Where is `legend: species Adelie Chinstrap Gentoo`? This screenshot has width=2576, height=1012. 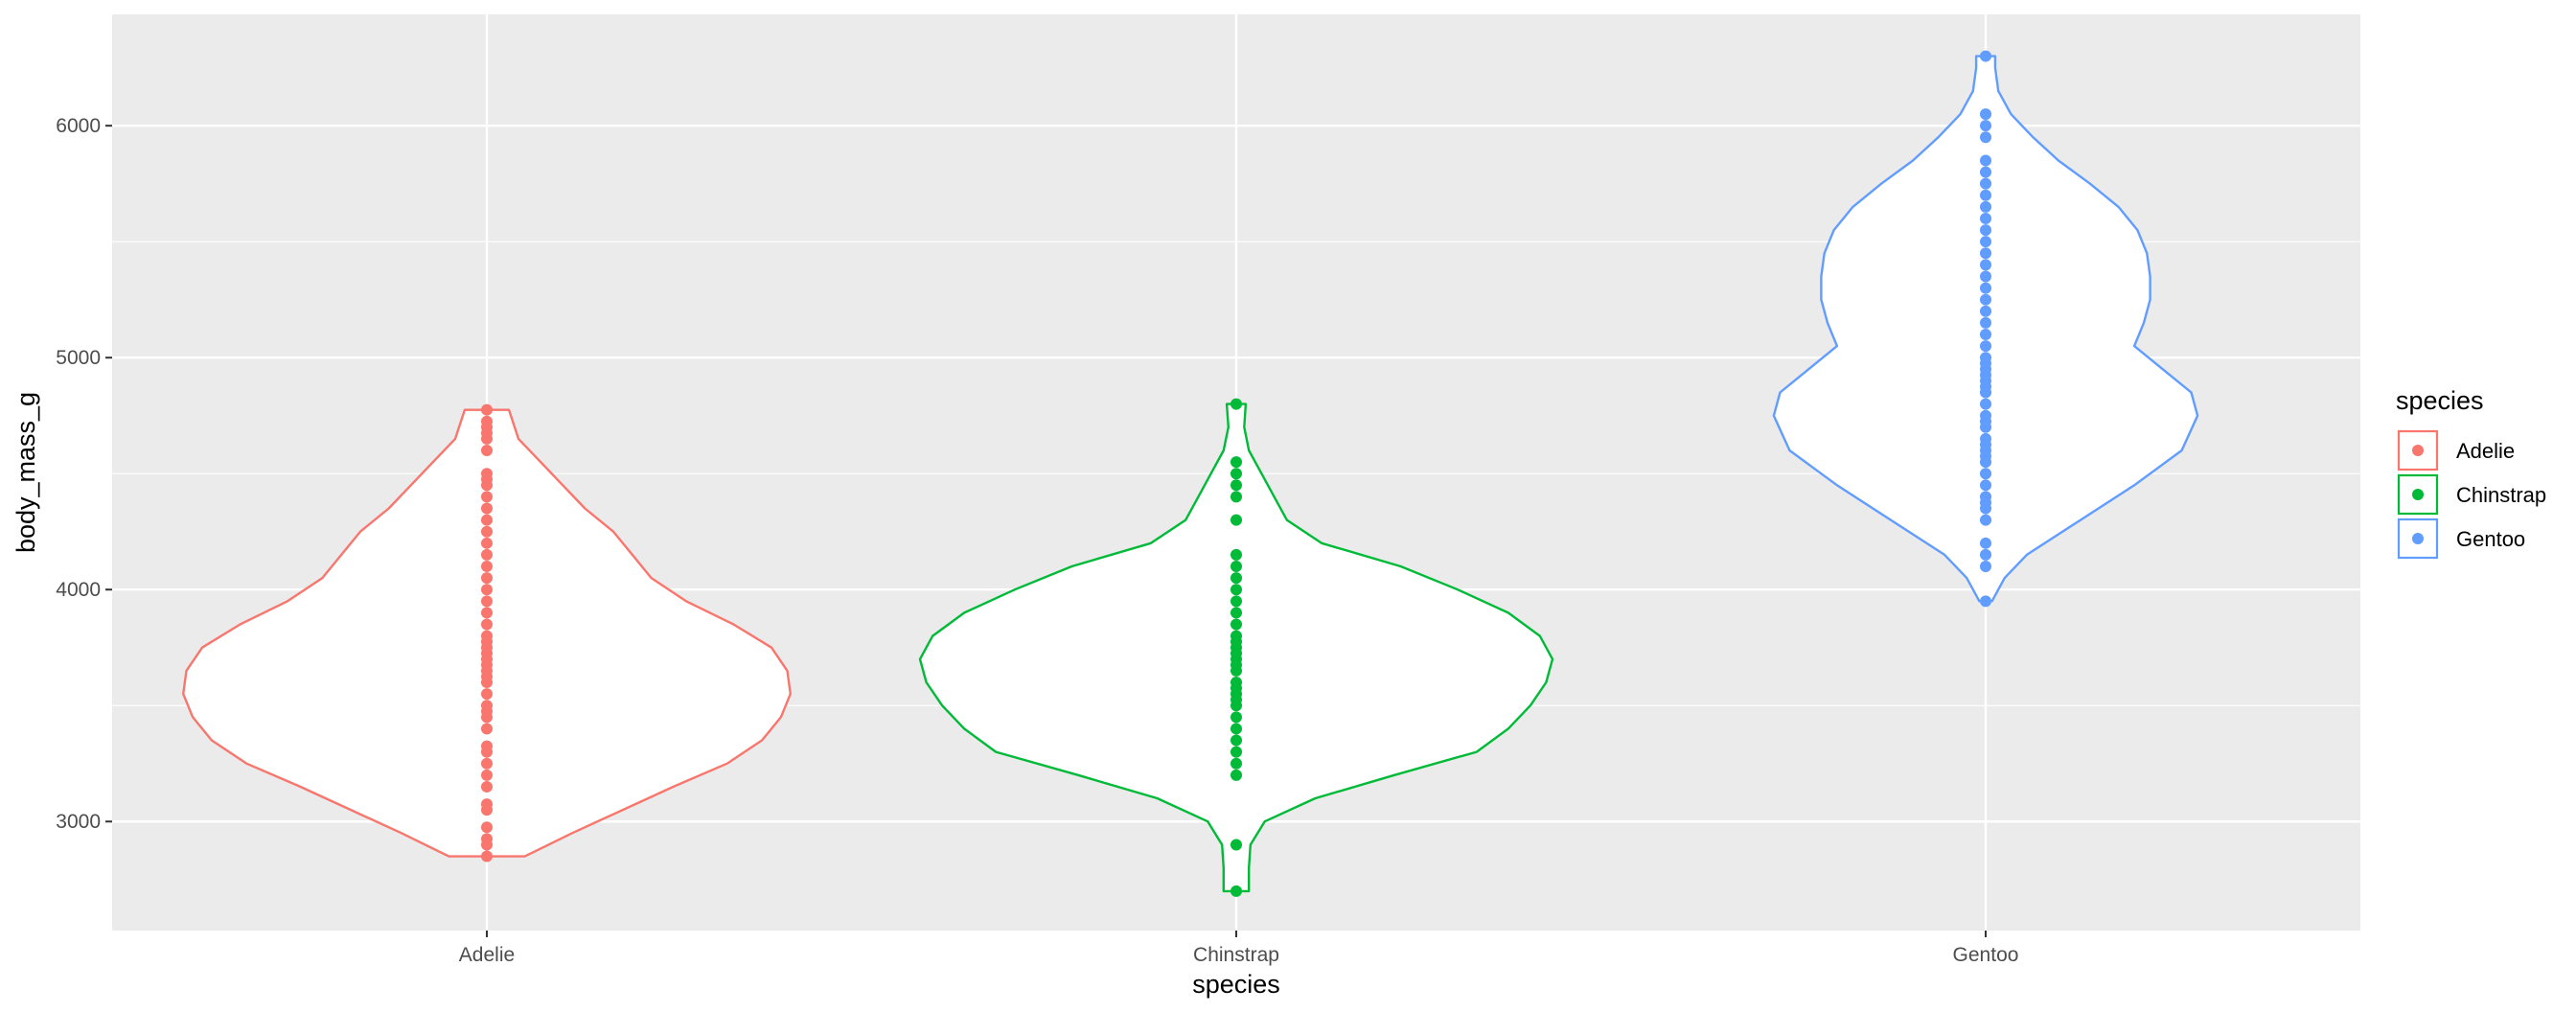 legend: species Adelie Chinstrap Gentoo is located at coordinates (2471, 473).